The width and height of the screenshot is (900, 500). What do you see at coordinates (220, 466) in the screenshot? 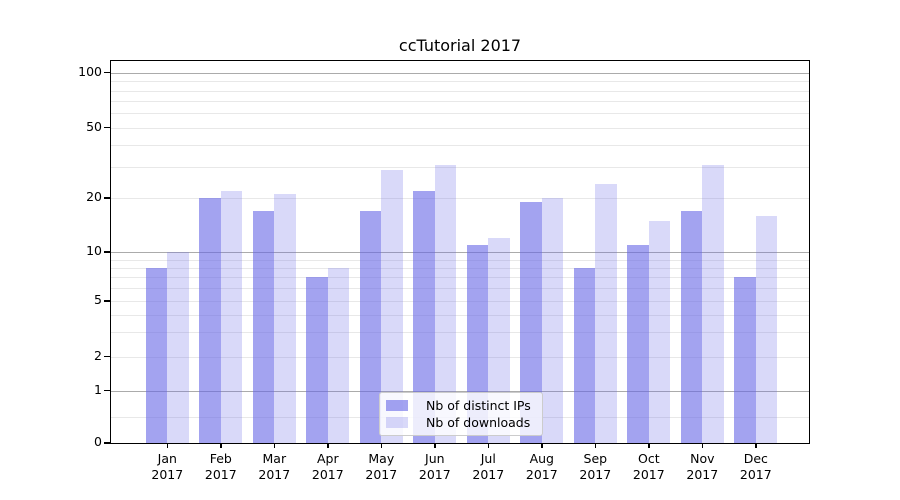
I see `x-tick-label: Feb 2017` at bounding box center [220, 466].